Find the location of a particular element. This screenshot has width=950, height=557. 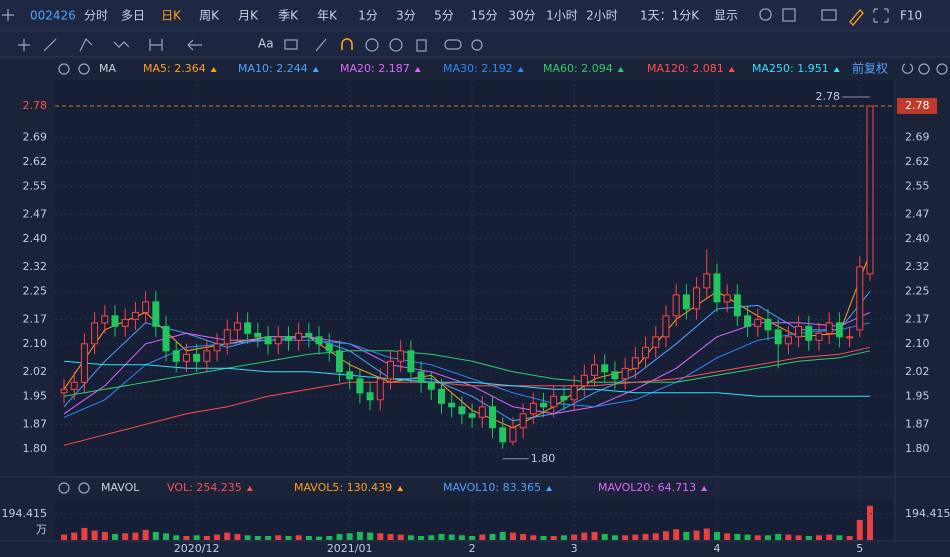

period-tab: 3分 is located at coordinates (406, 16).